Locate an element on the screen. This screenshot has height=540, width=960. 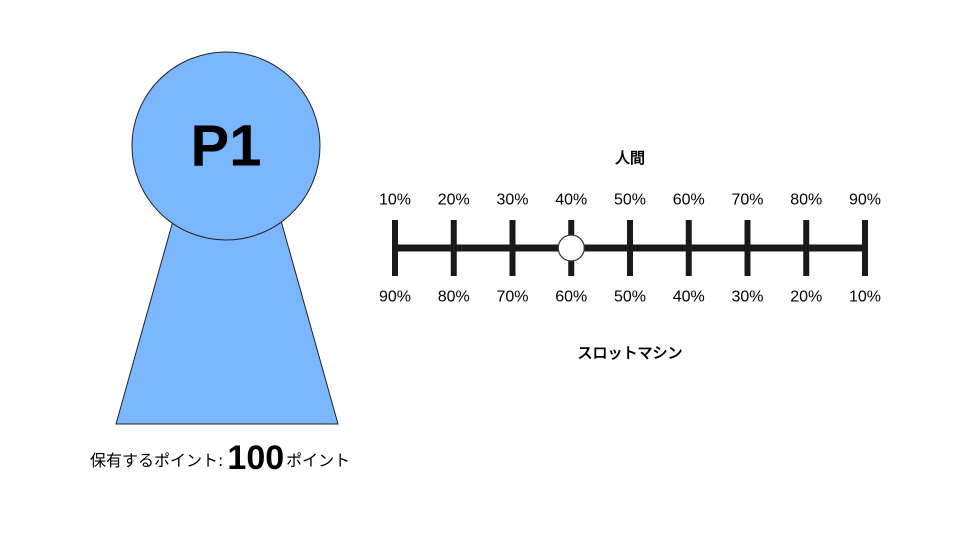
player-label: P1 is located at coordinates (226, 146).